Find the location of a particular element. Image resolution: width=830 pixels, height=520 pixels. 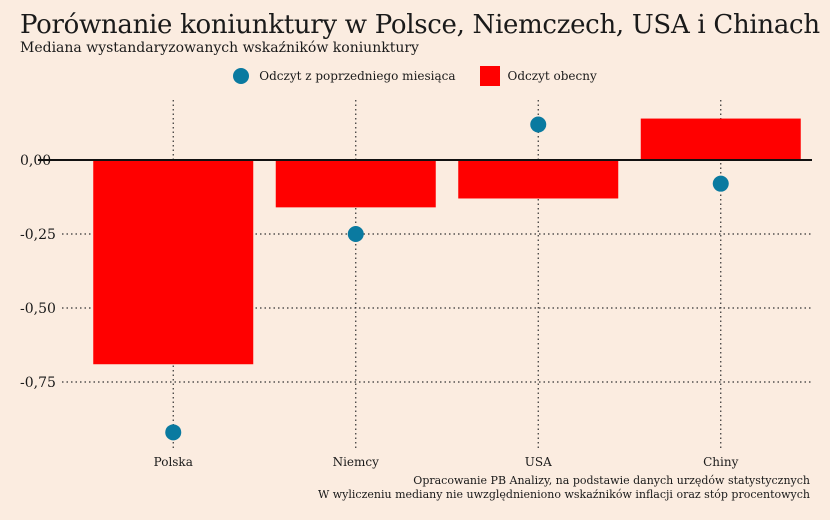

legend-bar-marker is located at coordinates (489, 76).